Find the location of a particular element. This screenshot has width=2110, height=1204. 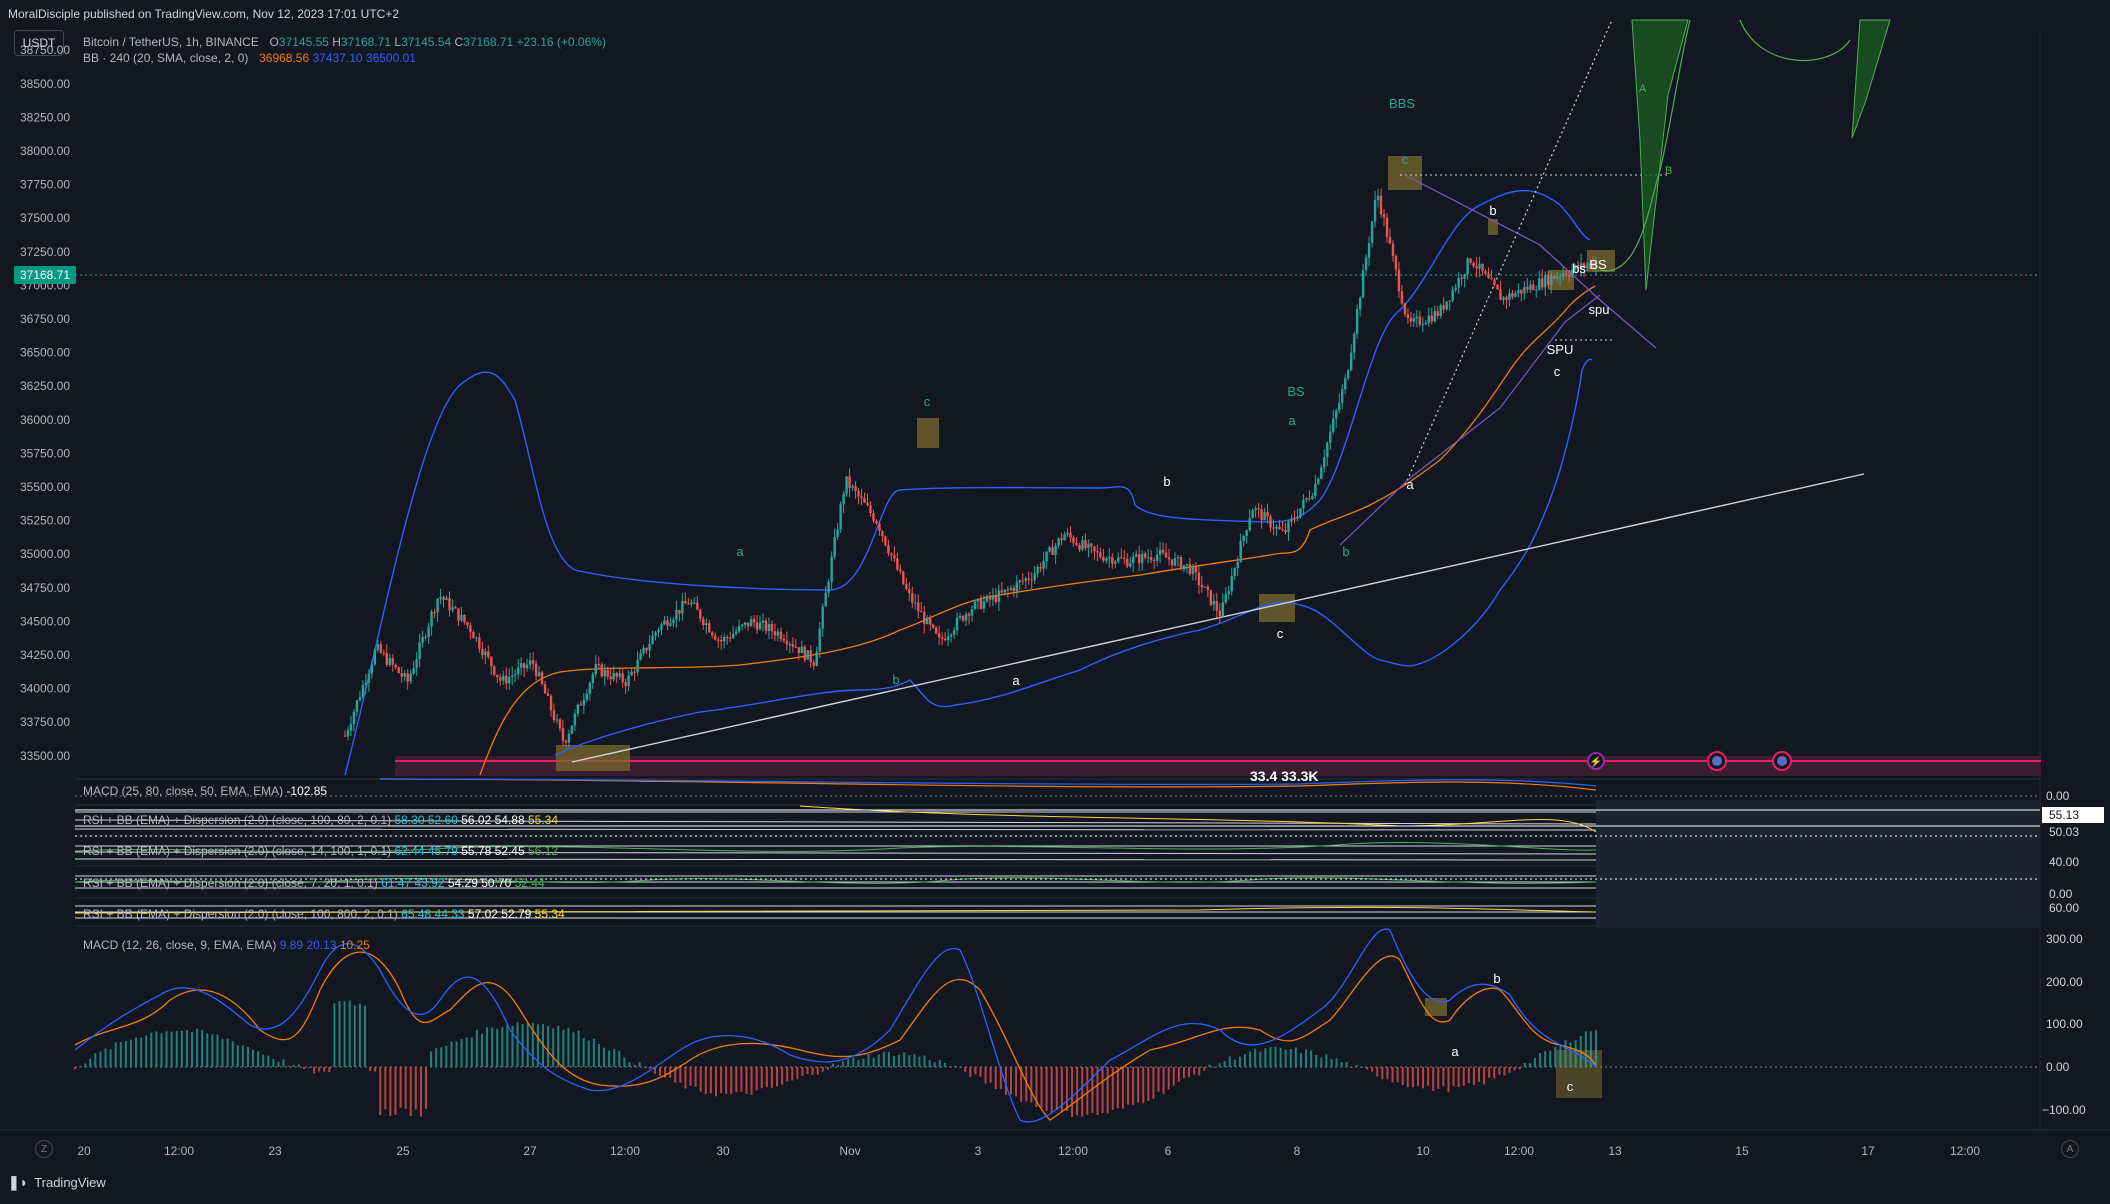

price-tick: 34500.00 is located at coordinates (45, 621).